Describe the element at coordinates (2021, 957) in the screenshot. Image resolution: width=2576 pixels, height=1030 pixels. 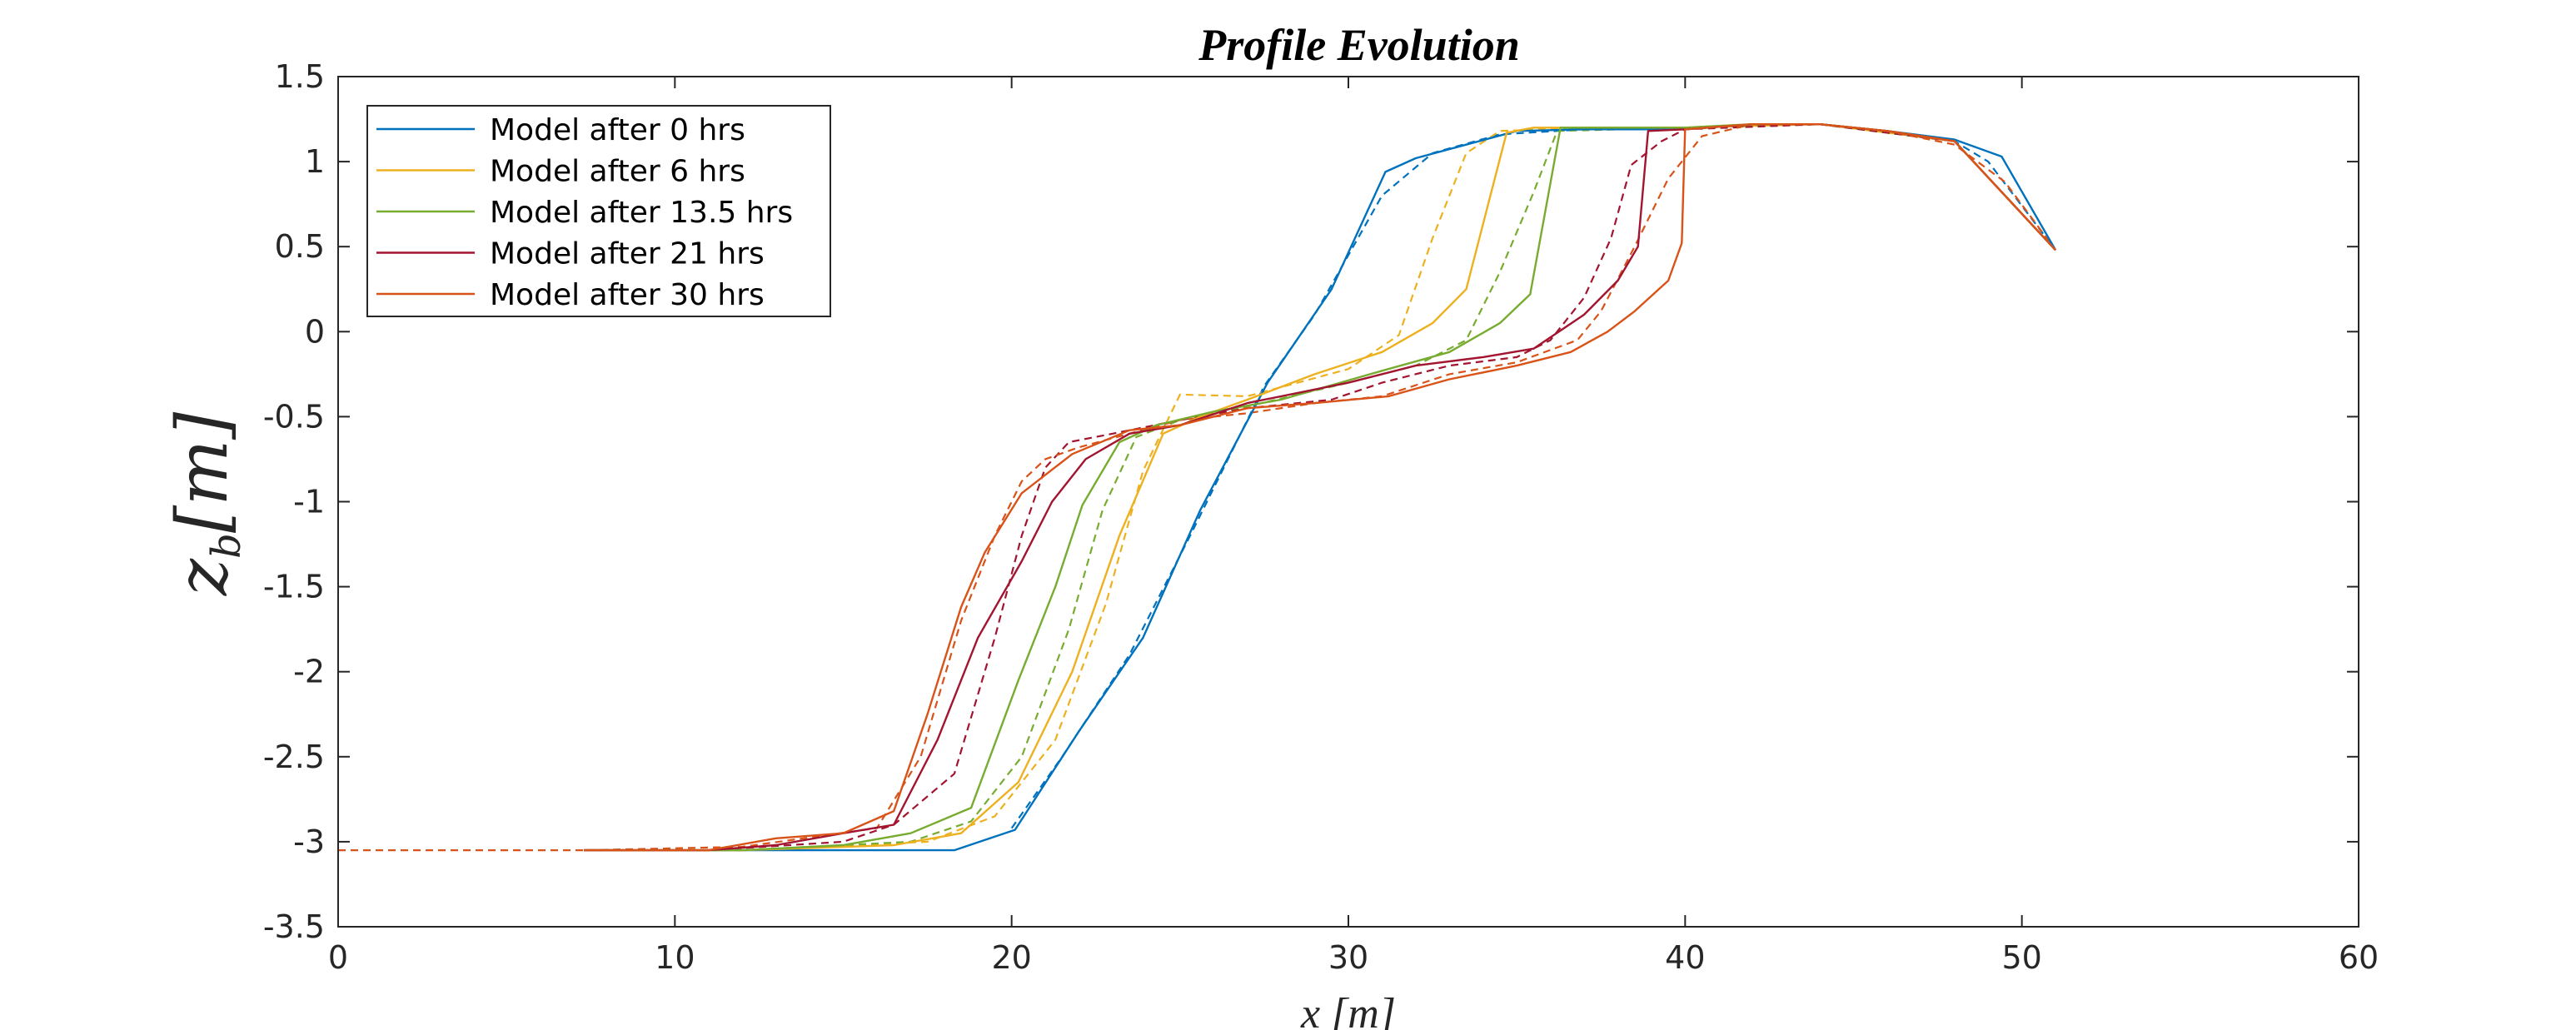
I see `x-tick-label: 50` at that location.